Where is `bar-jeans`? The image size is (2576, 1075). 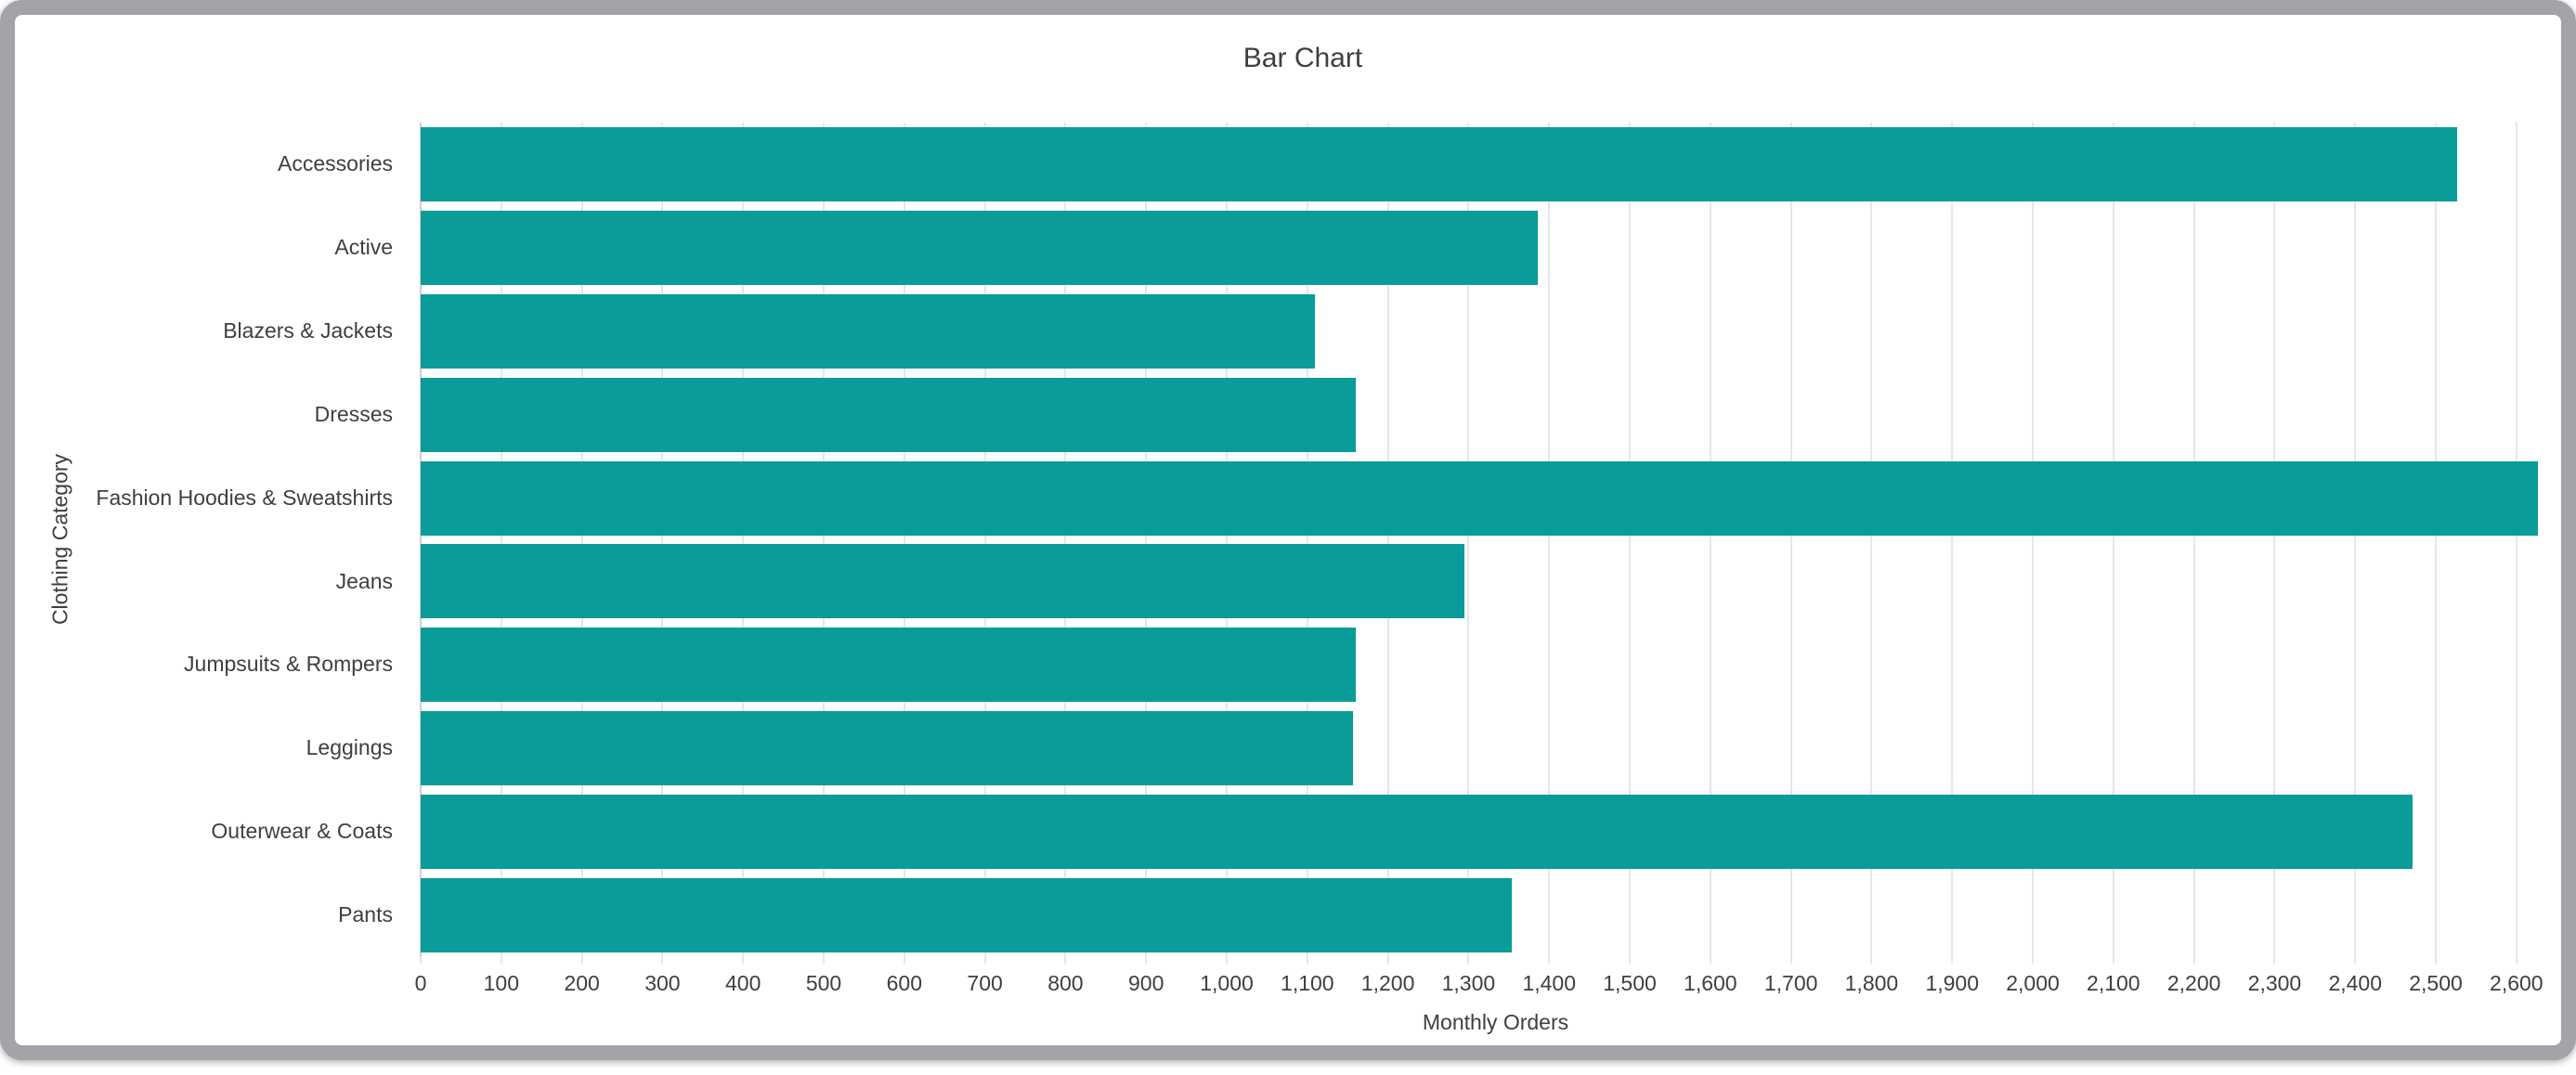
bar-jeans is located at coordinates (943, 581).